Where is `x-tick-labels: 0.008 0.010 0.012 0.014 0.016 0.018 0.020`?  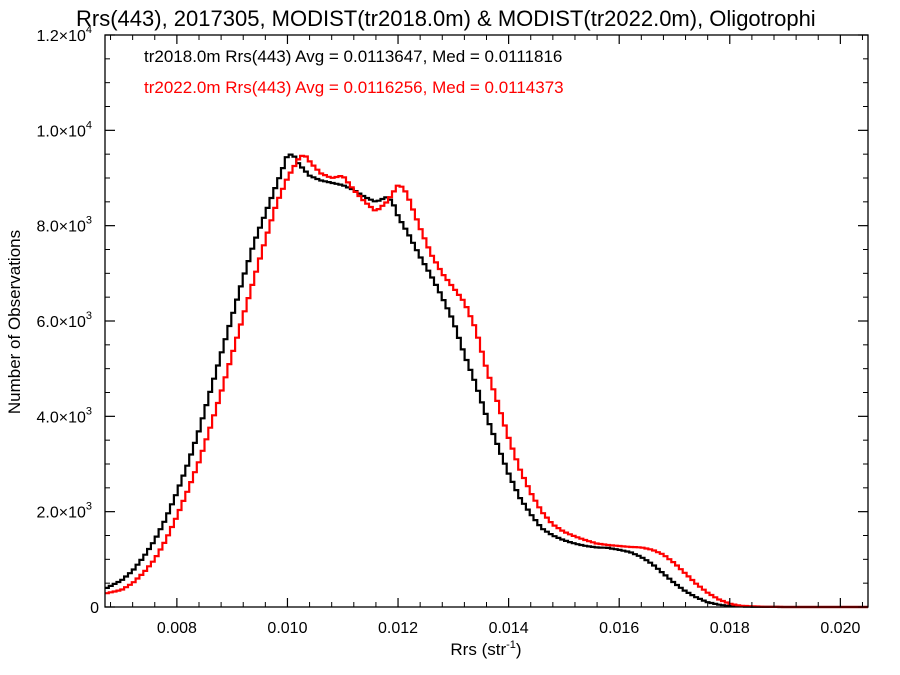
x-tick-labels: 0.008 0.010 0.012 0.014 0.016 0.018 0.020 is located at coordinates (509, 628).